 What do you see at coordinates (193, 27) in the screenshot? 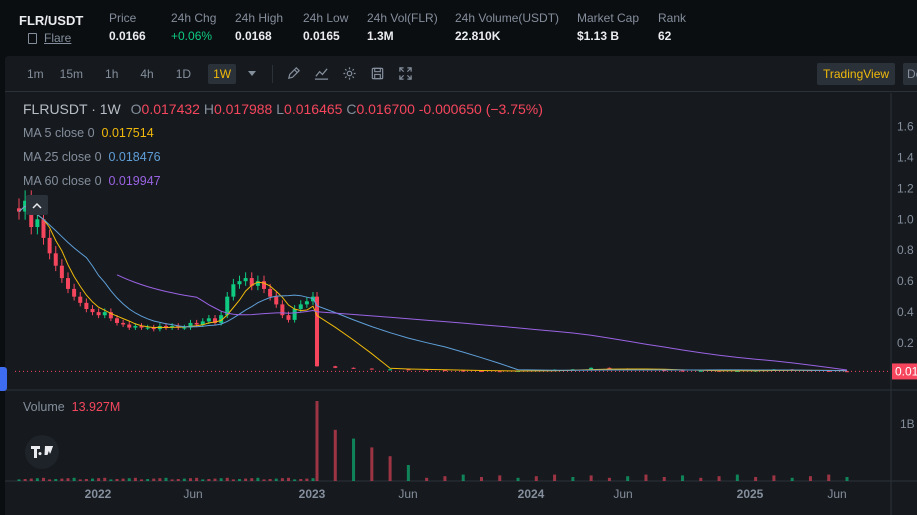
I see `stat-24h-change: 24h Chg +0.06%` at bounding box center [193, 27].